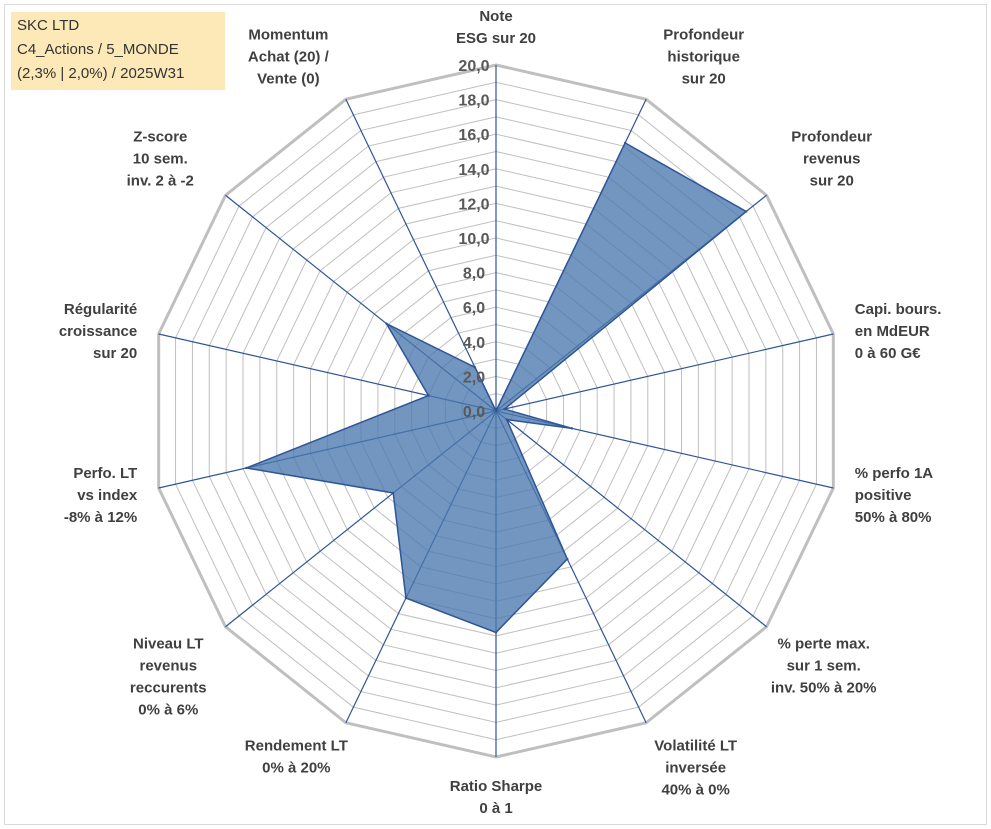  Describe the element at coordinates (474, 343) in the screenshot. I see `tick-label-2: 4,0` at that location.